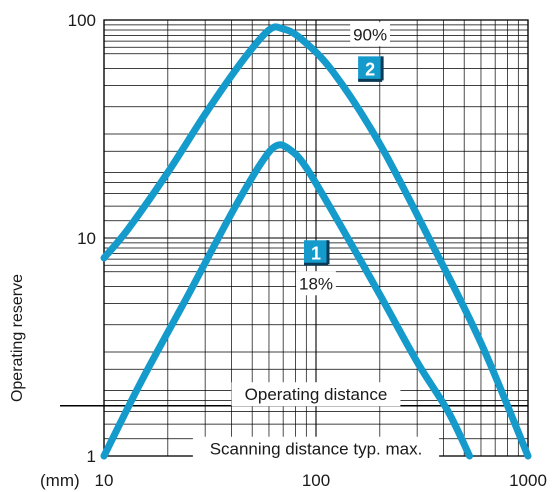  Describe the element at coordinates (104, 480) in the screenshot. I see `x-tick-label: 10` at that location.